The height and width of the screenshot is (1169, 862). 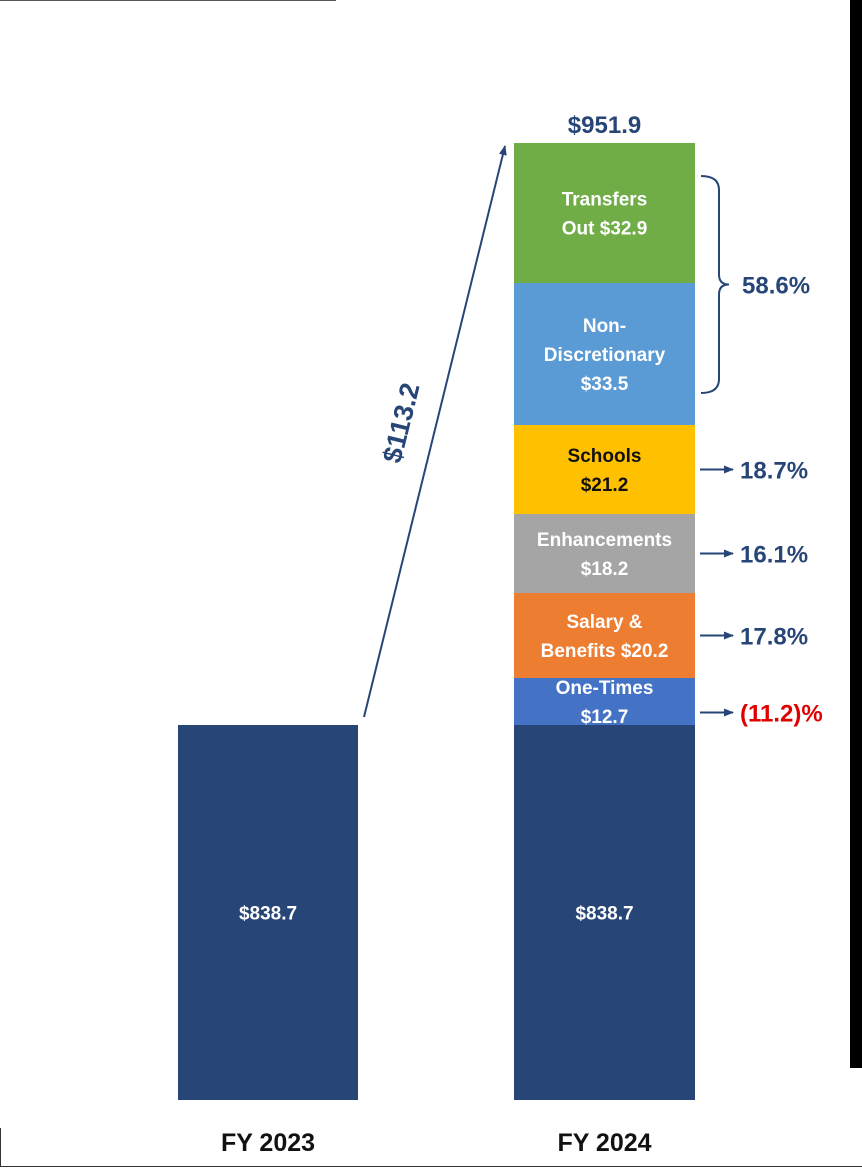 What do you see at coordinates (604, 326) in the screenshot?
I see `segment-label-non-discretionary: Non-` at bounding box center [604, 326].